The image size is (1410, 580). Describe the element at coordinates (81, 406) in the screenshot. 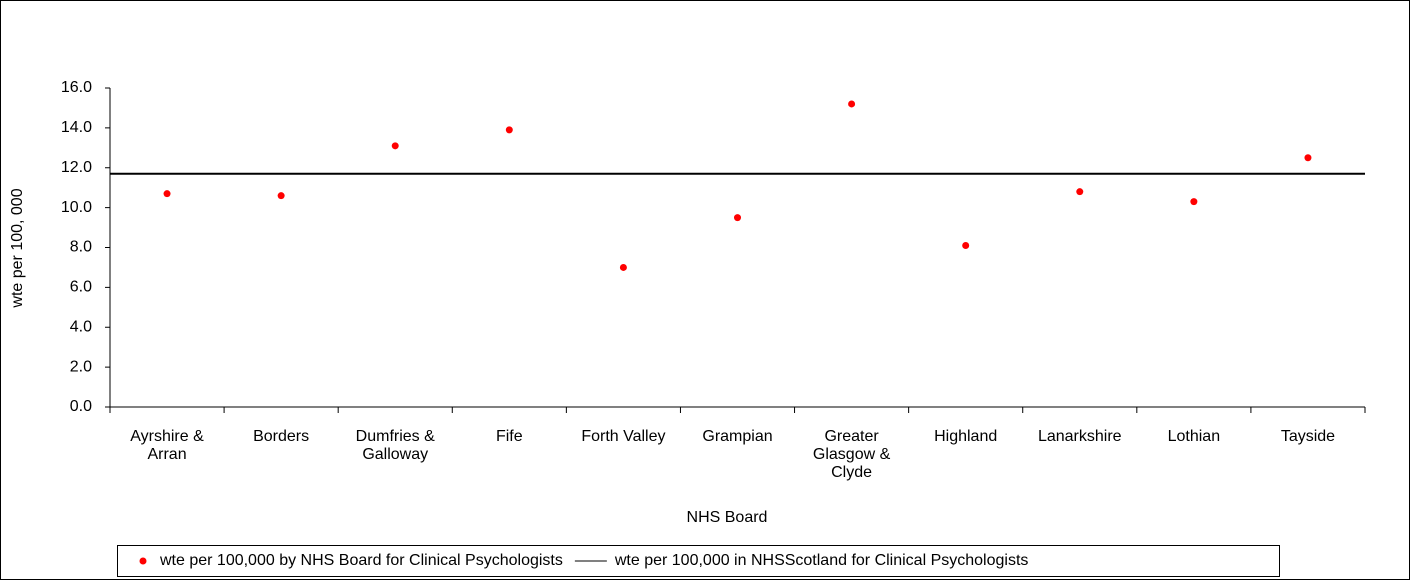

I see `y-tick-label: 0.0` at that location.